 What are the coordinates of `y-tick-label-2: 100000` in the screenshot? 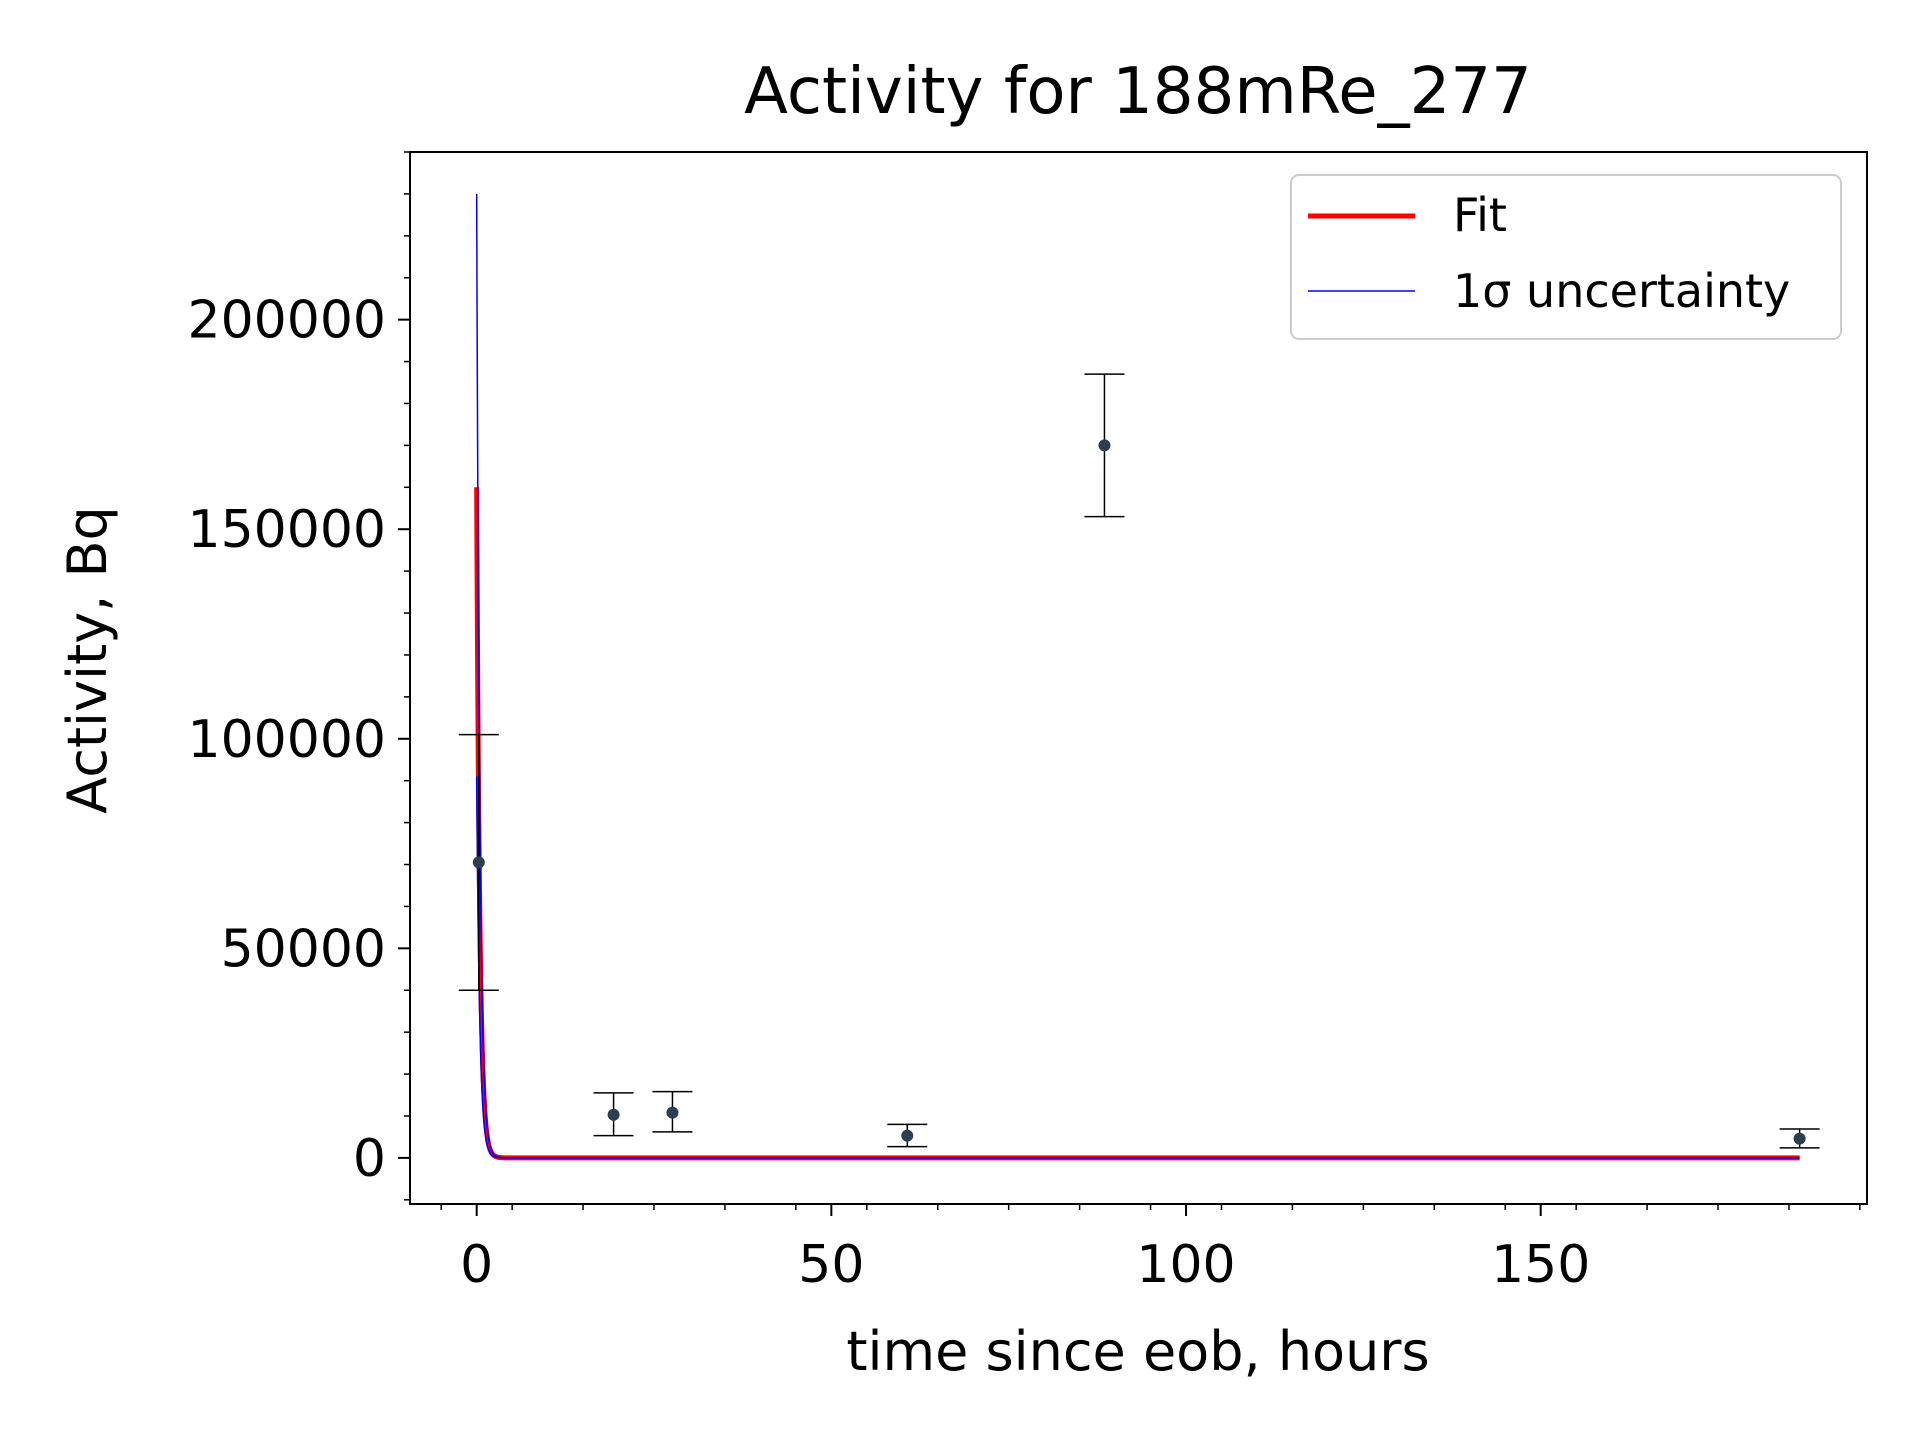 It's located at (286, 740).